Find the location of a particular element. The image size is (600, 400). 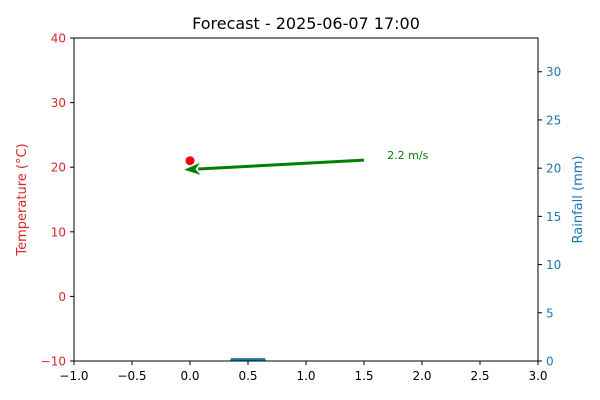

temperature-point is located at coordinates (190, 161).